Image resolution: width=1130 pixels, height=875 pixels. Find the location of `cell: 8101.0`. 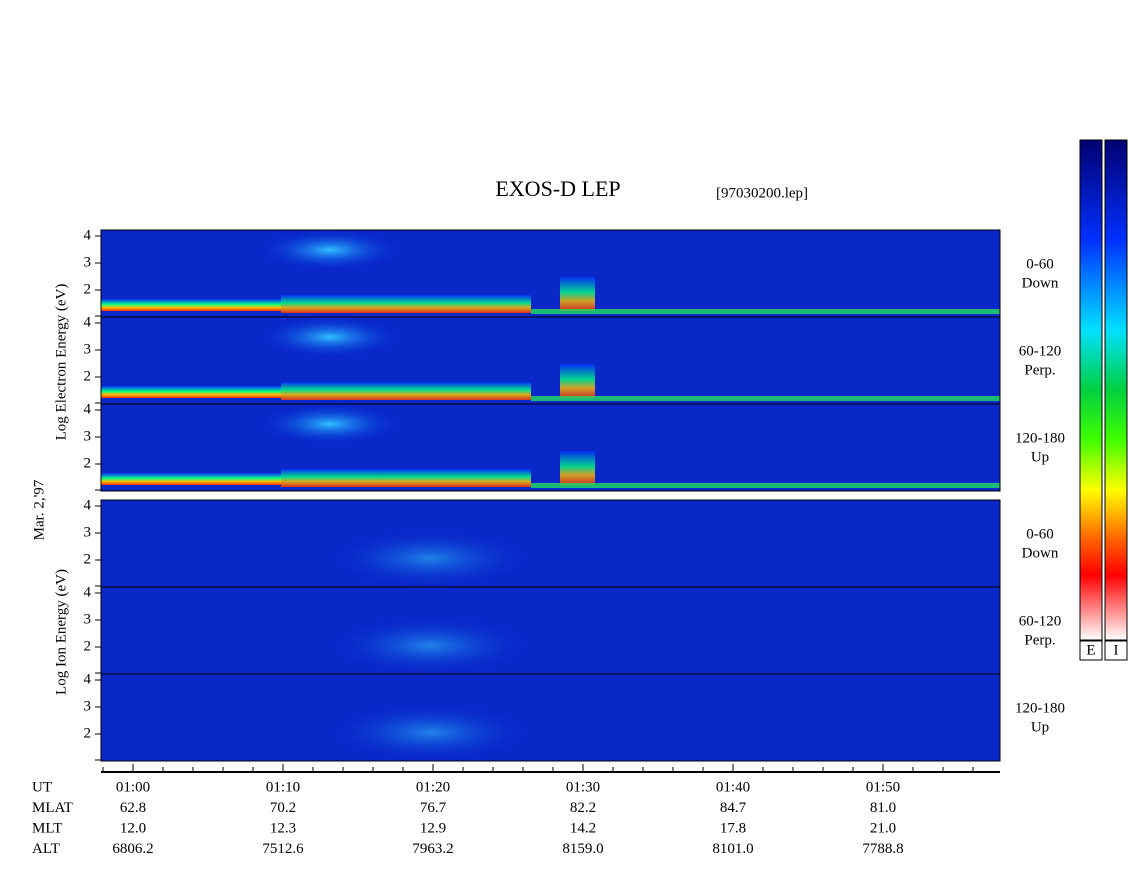

cell: 8101.0 is located at coordinates (732, 849).